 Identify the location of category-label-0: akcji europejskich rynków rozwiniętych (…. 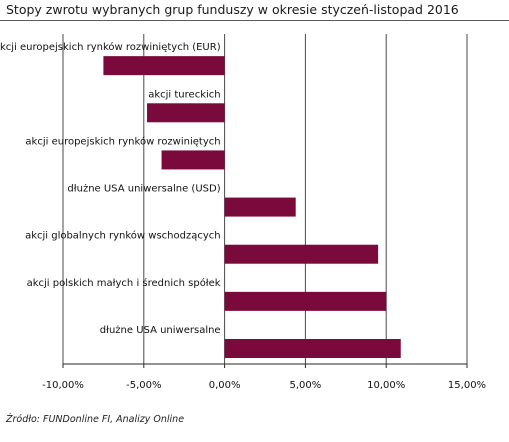
(110, 47).